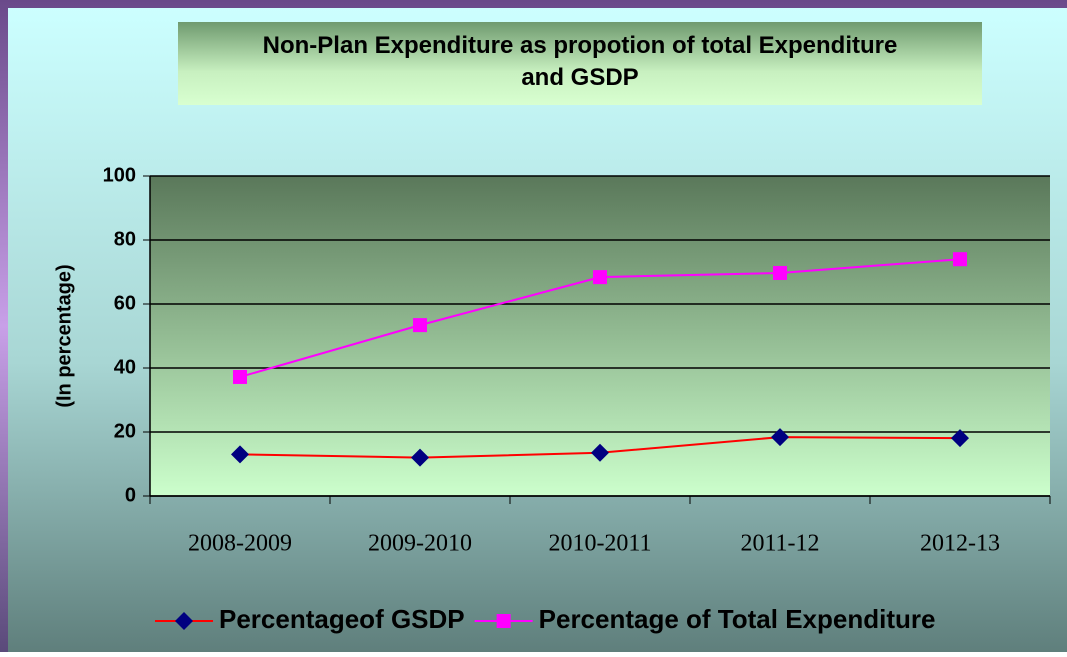  Describe the element at coordinates (420, 544) in the screenshot. I see `x-tick-label: 2009-2010` at that location.